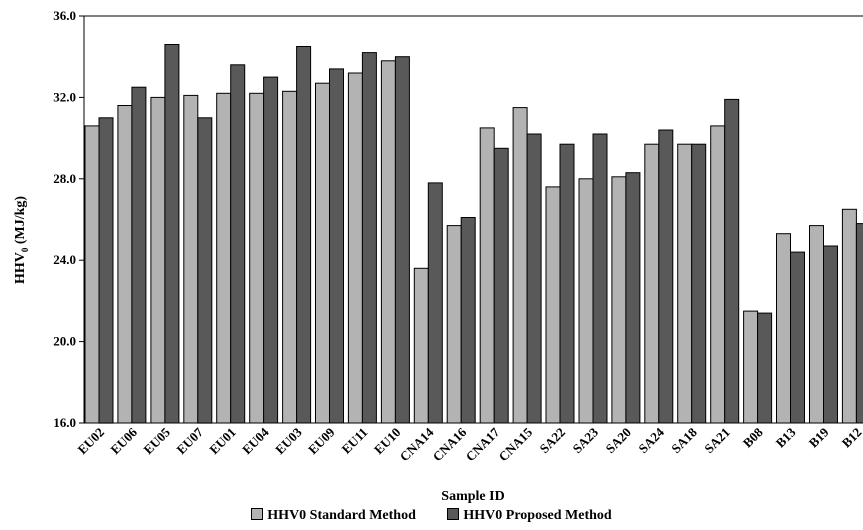 The width and height of the screenshot is (863, 530). Describe the element at coordinates (520, 265) in the screenshot. I see `bar-standard-cna15` at that location.